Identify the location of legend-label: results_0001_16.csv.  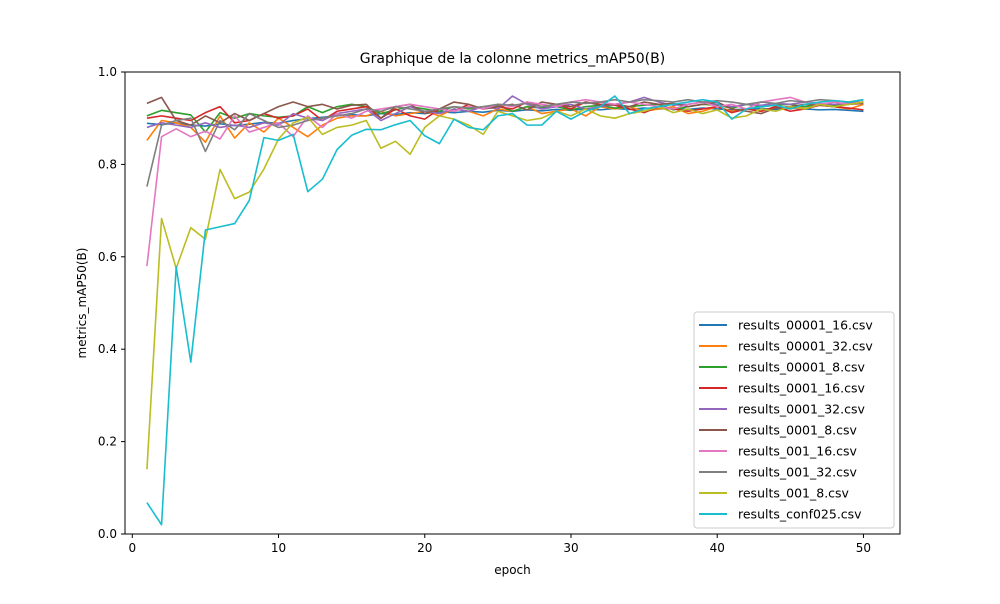
(801, 388).